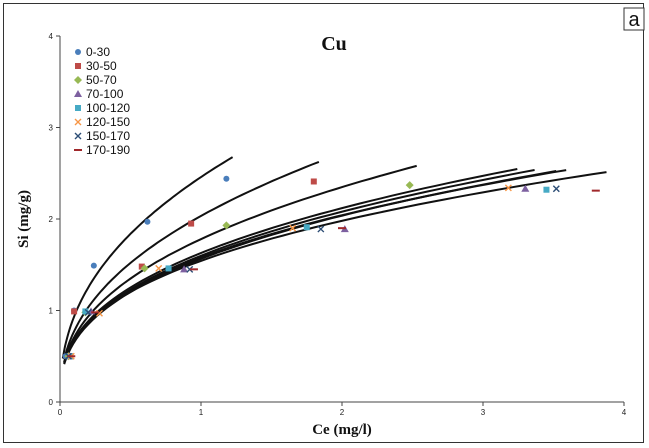 This screenshot has width=649, height=448. Describe the element at coordinates (334, 44) in the screenshot. I see `chart-title: Cu` at that location.